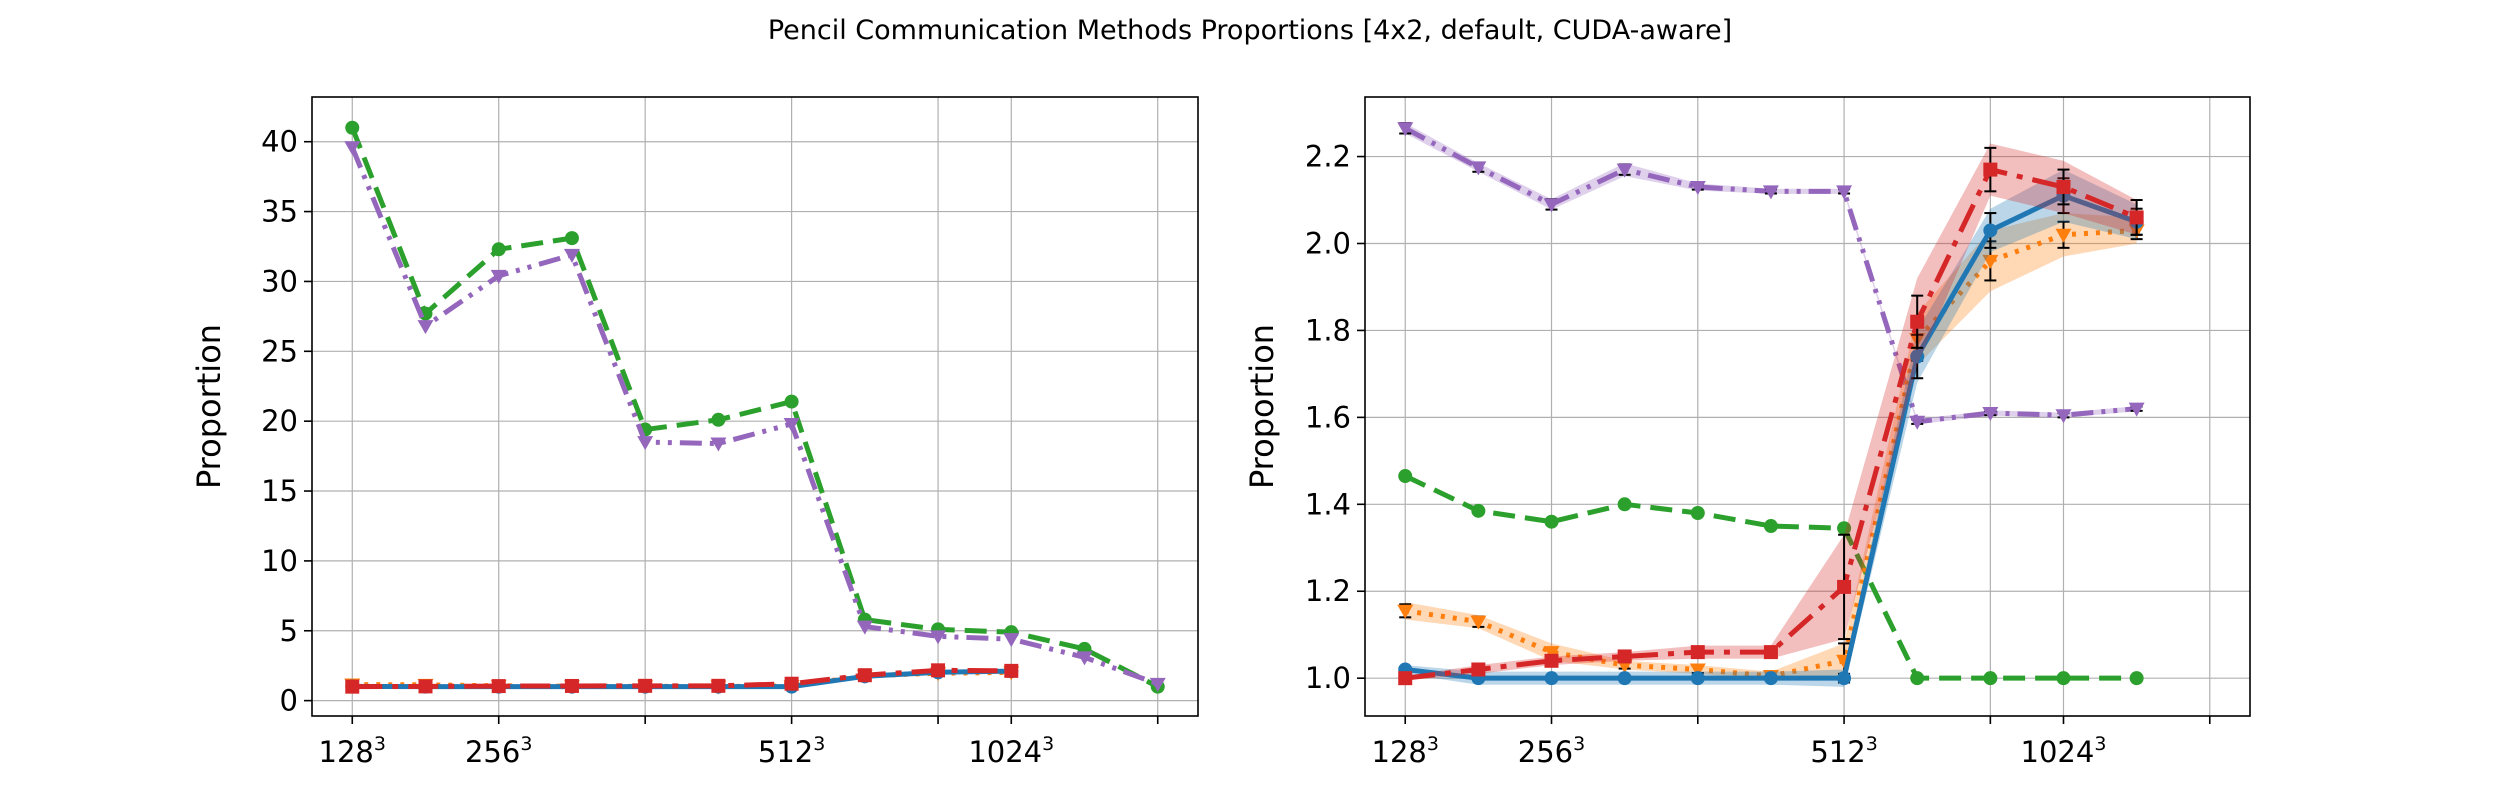  What do you see at coordinates (1328, 243) in the screenshot?
I see `y-tick-label: 2.0` at bounding box center [1328, 243].